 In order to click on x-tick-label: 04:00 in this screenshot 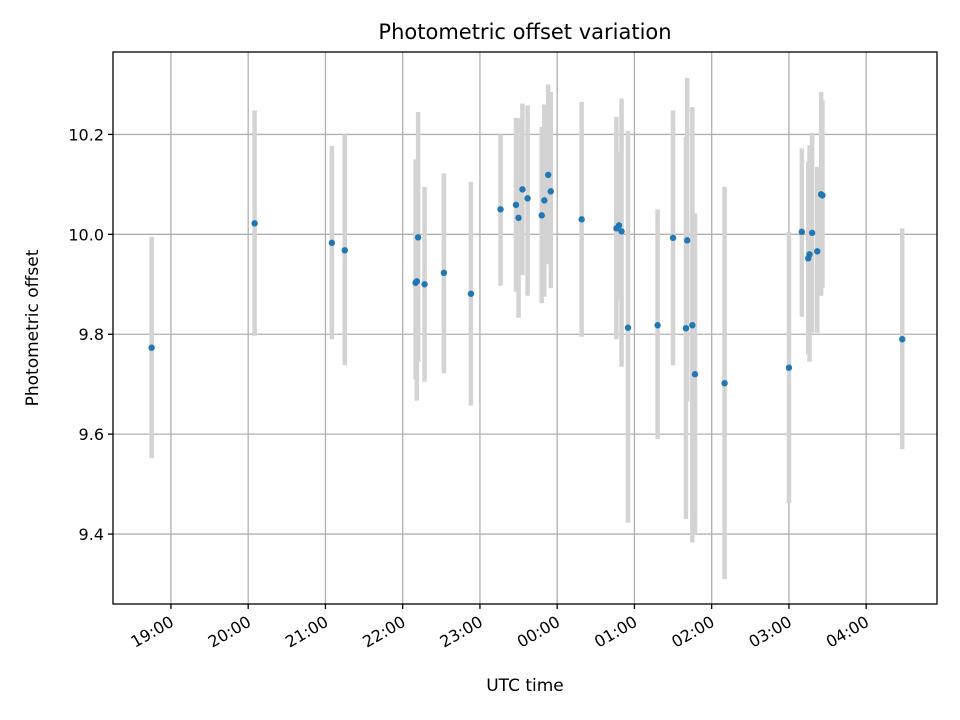, I will do `click(847, 632)`.